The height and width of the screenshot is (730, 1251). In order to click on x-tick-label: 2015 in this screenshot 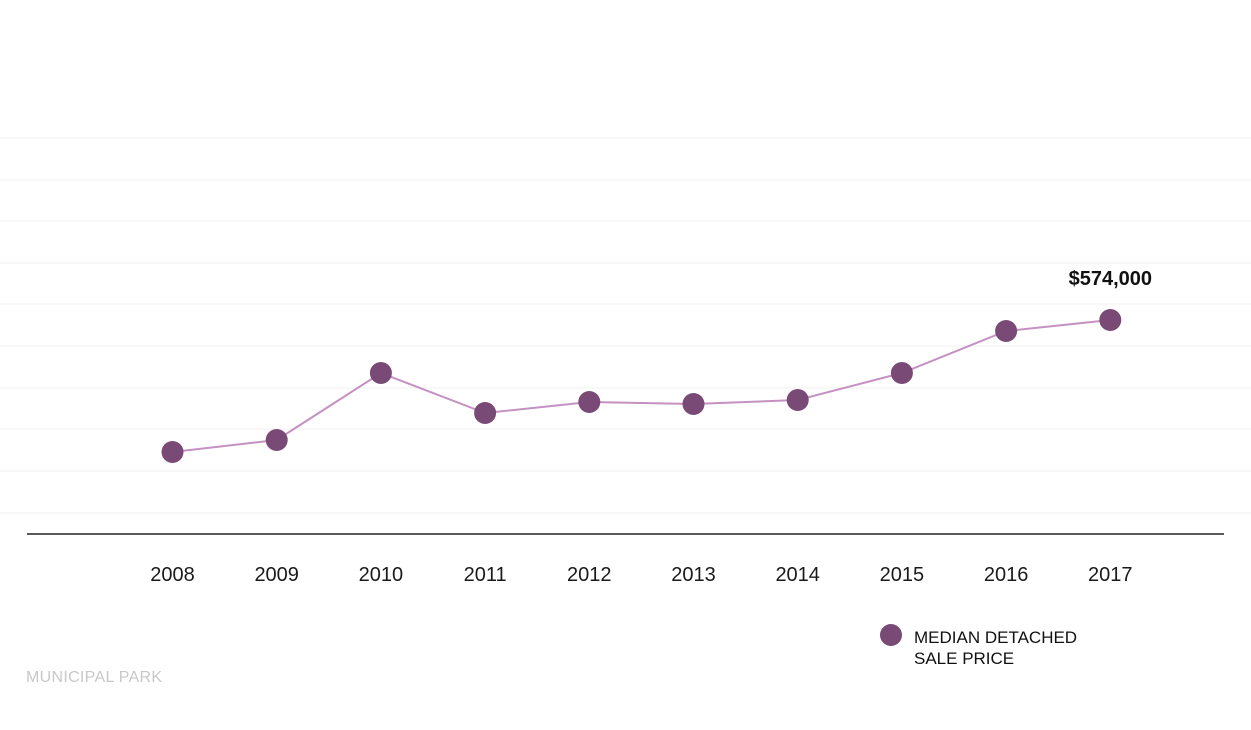, I will do `click(902, 575)`.